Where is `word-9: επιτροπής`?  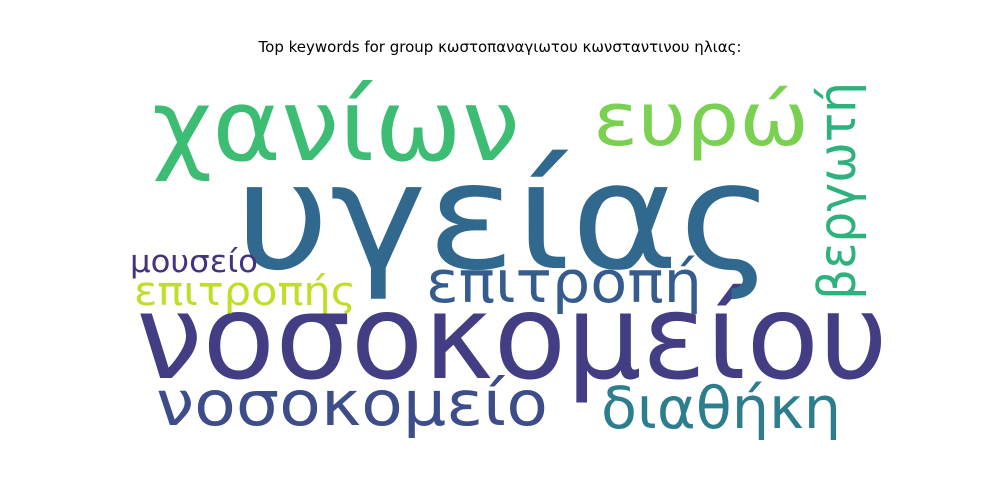
word-9: επιτροπής is located at coordinates (245, 292).